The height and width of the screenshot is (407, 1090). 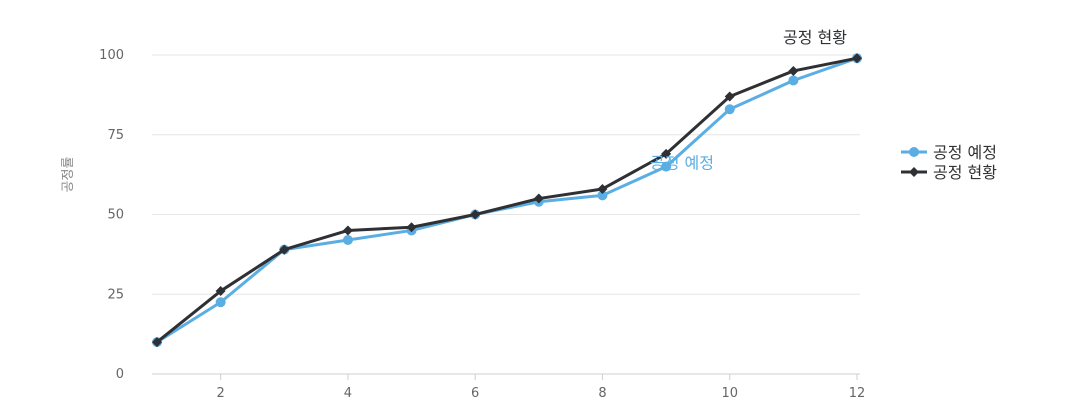 What do you see at coordinates (682, 163) in the screenshot?
I see `series-label-plan: 공정 예정` at bounding box center [682, 163].